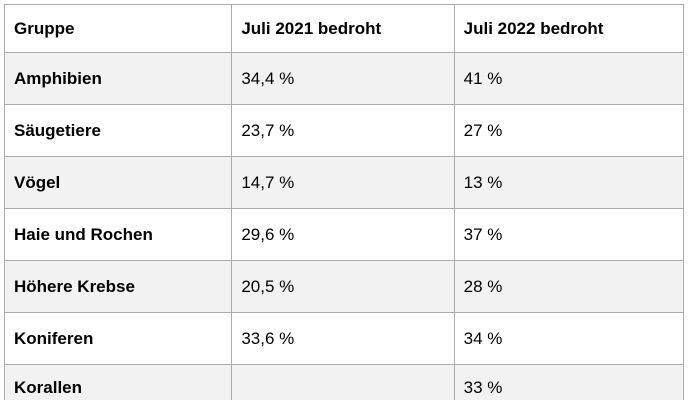 The image size is (688, 400). I want to click on value-2022: 37 %, so click(569, 234).